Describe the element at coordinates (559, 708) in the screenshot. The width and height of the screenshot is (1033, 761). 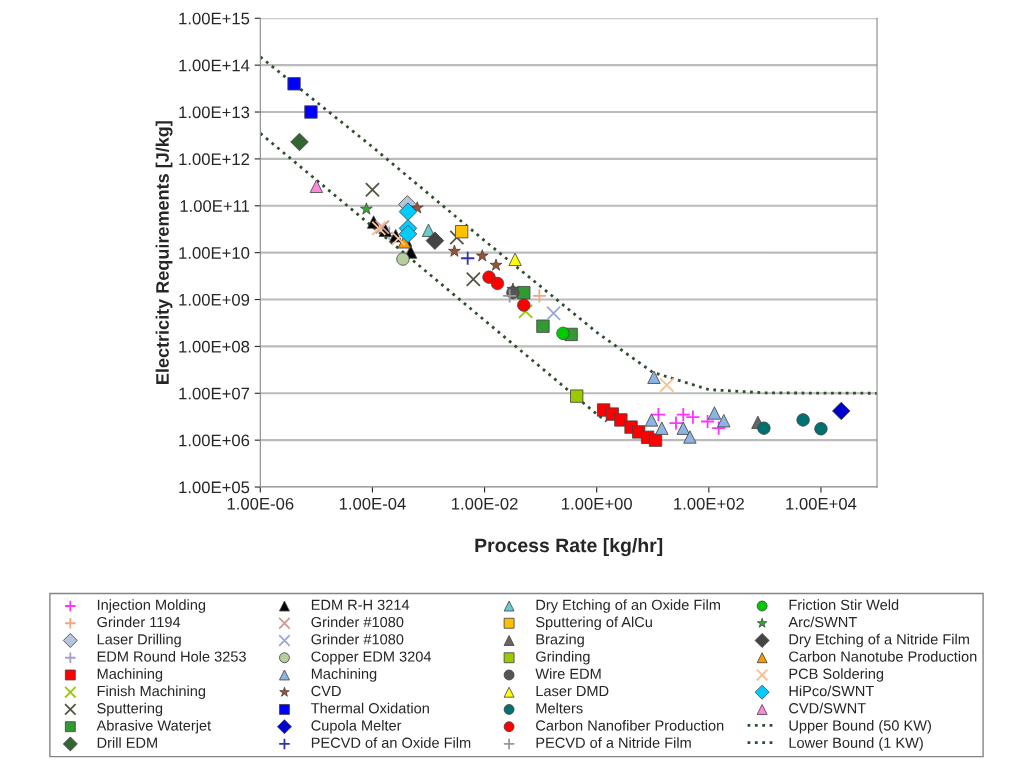
I see `legend-label: Melters` at that location.